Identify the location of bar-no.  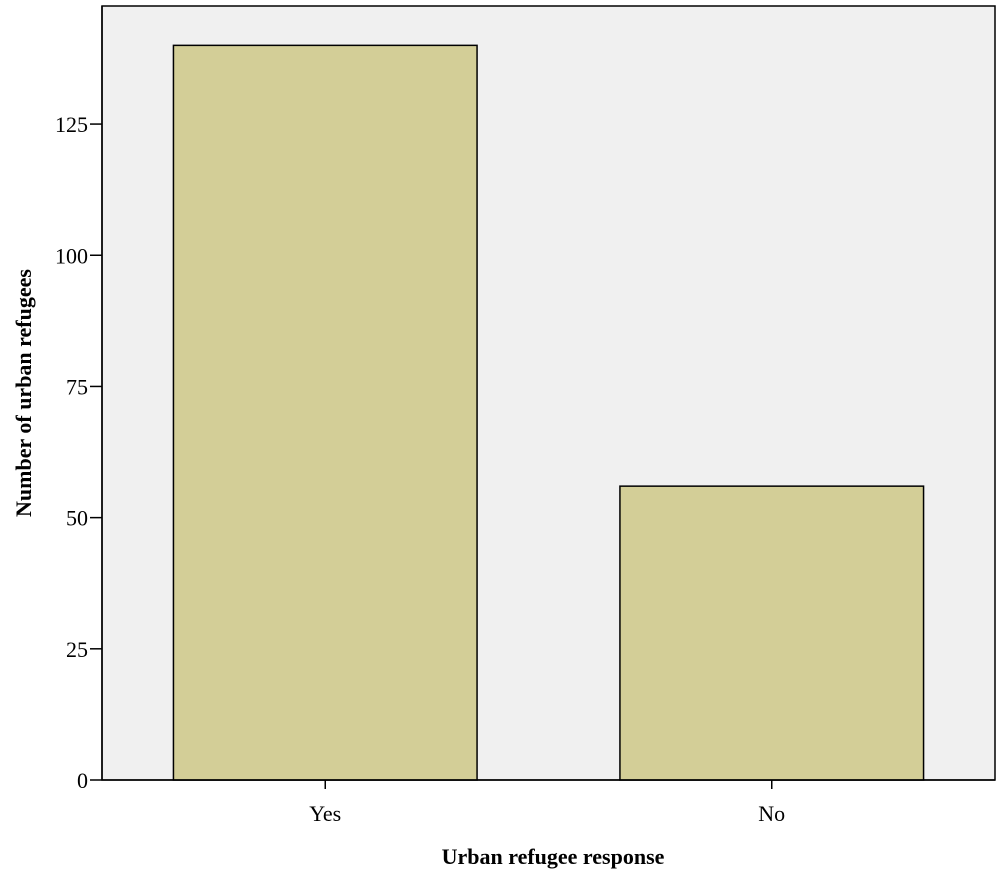
(772, 633).